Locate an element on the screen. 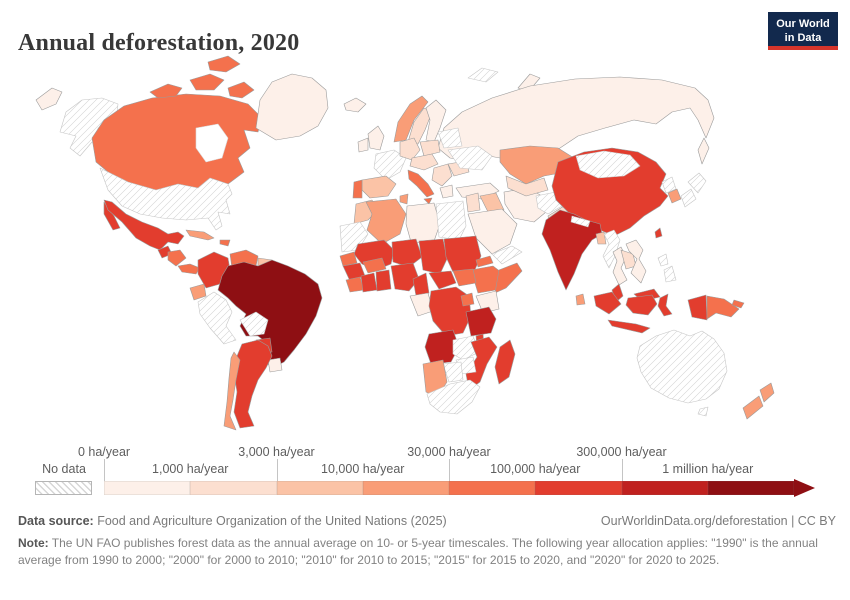 This screenshot has width=850, height=600. country-france is located at coordinates (390, 165).